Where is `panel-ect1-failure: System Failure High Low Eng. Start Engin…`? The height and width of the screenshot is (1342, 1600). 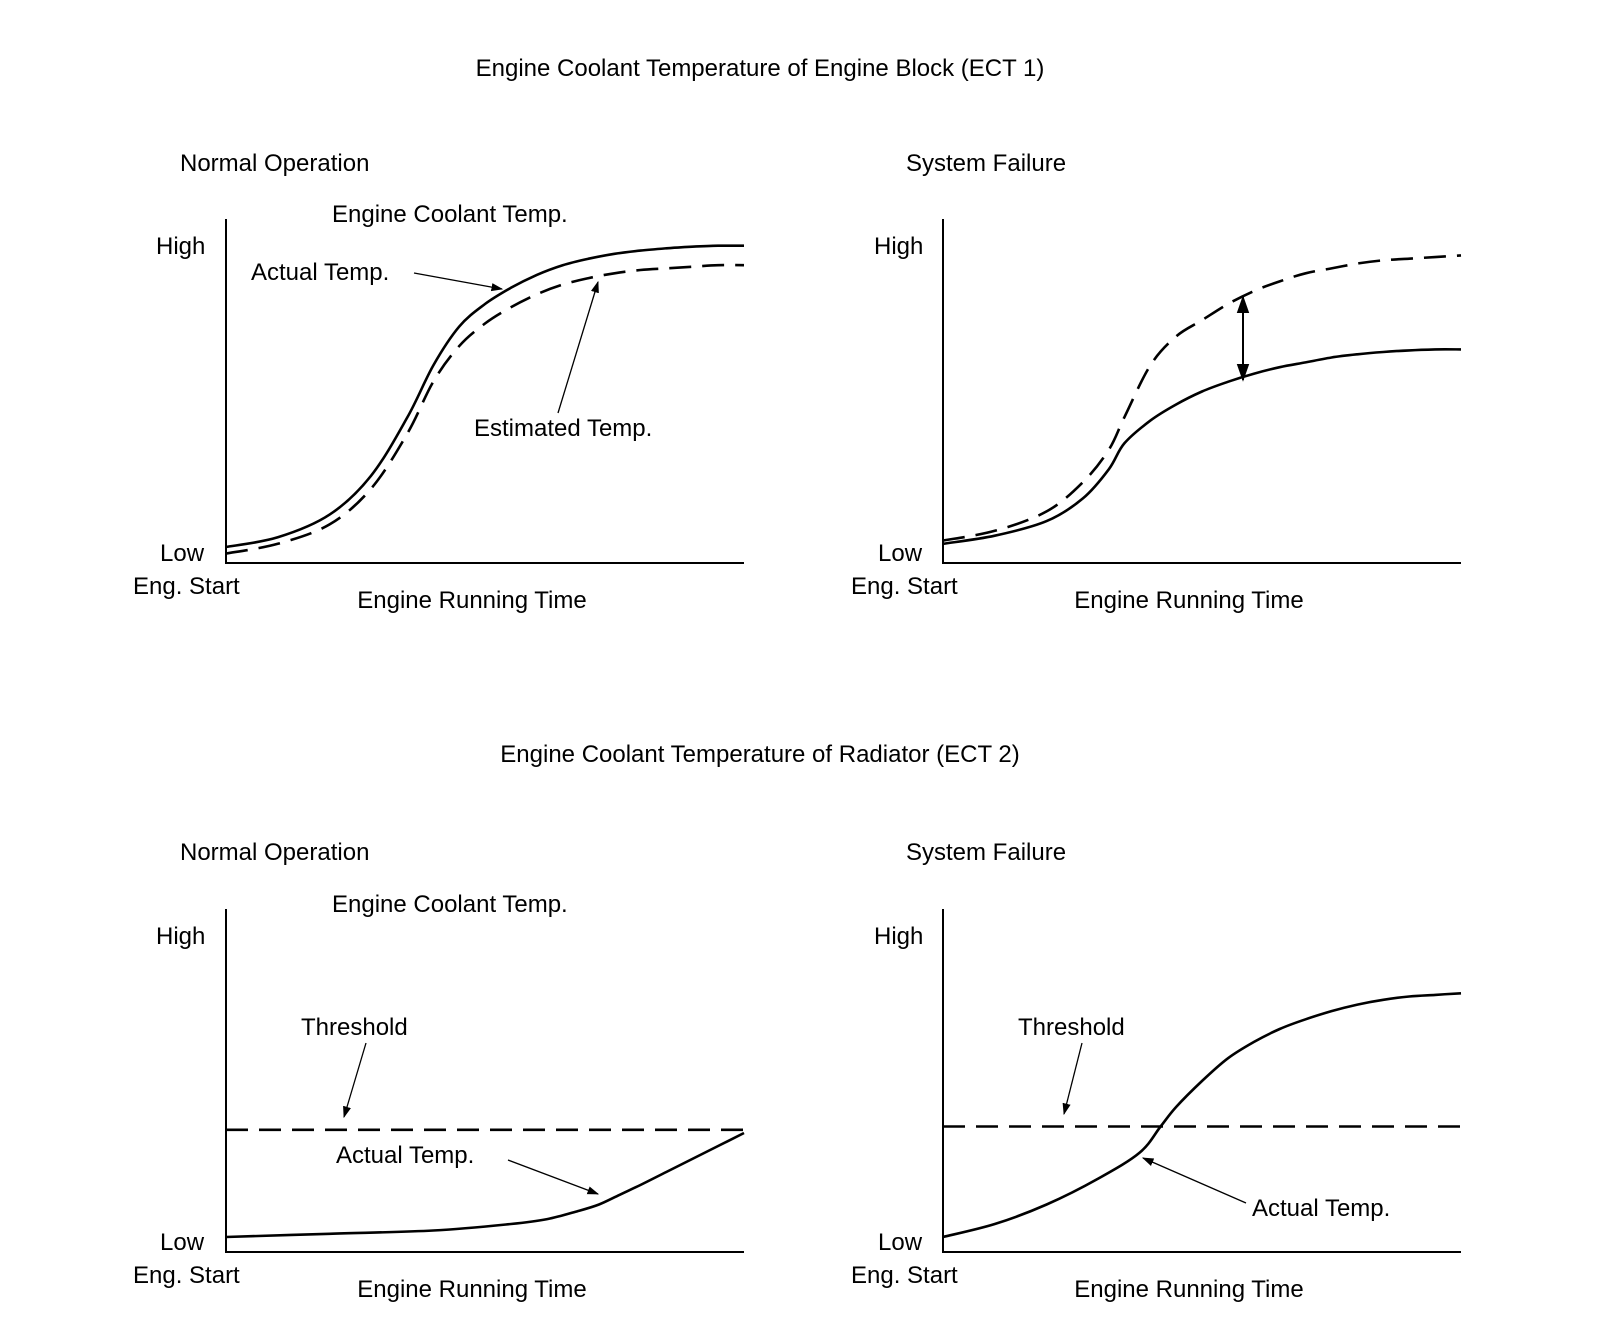 panel-ect1-failure: System Failure High Low Eng. Start Engin… is located at coordinates (1156, 382).